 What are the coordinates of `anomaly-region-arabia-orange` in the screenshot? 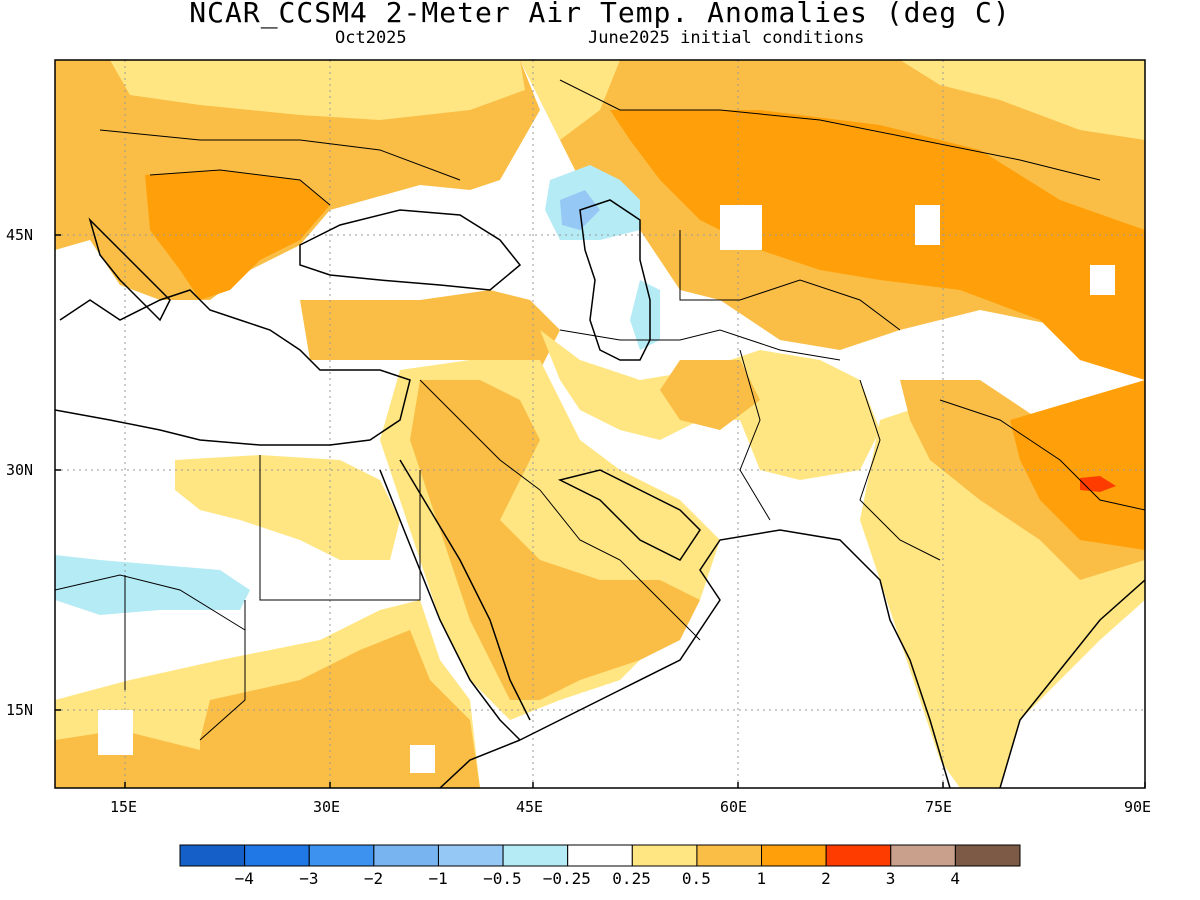 It's located at (555, 540).